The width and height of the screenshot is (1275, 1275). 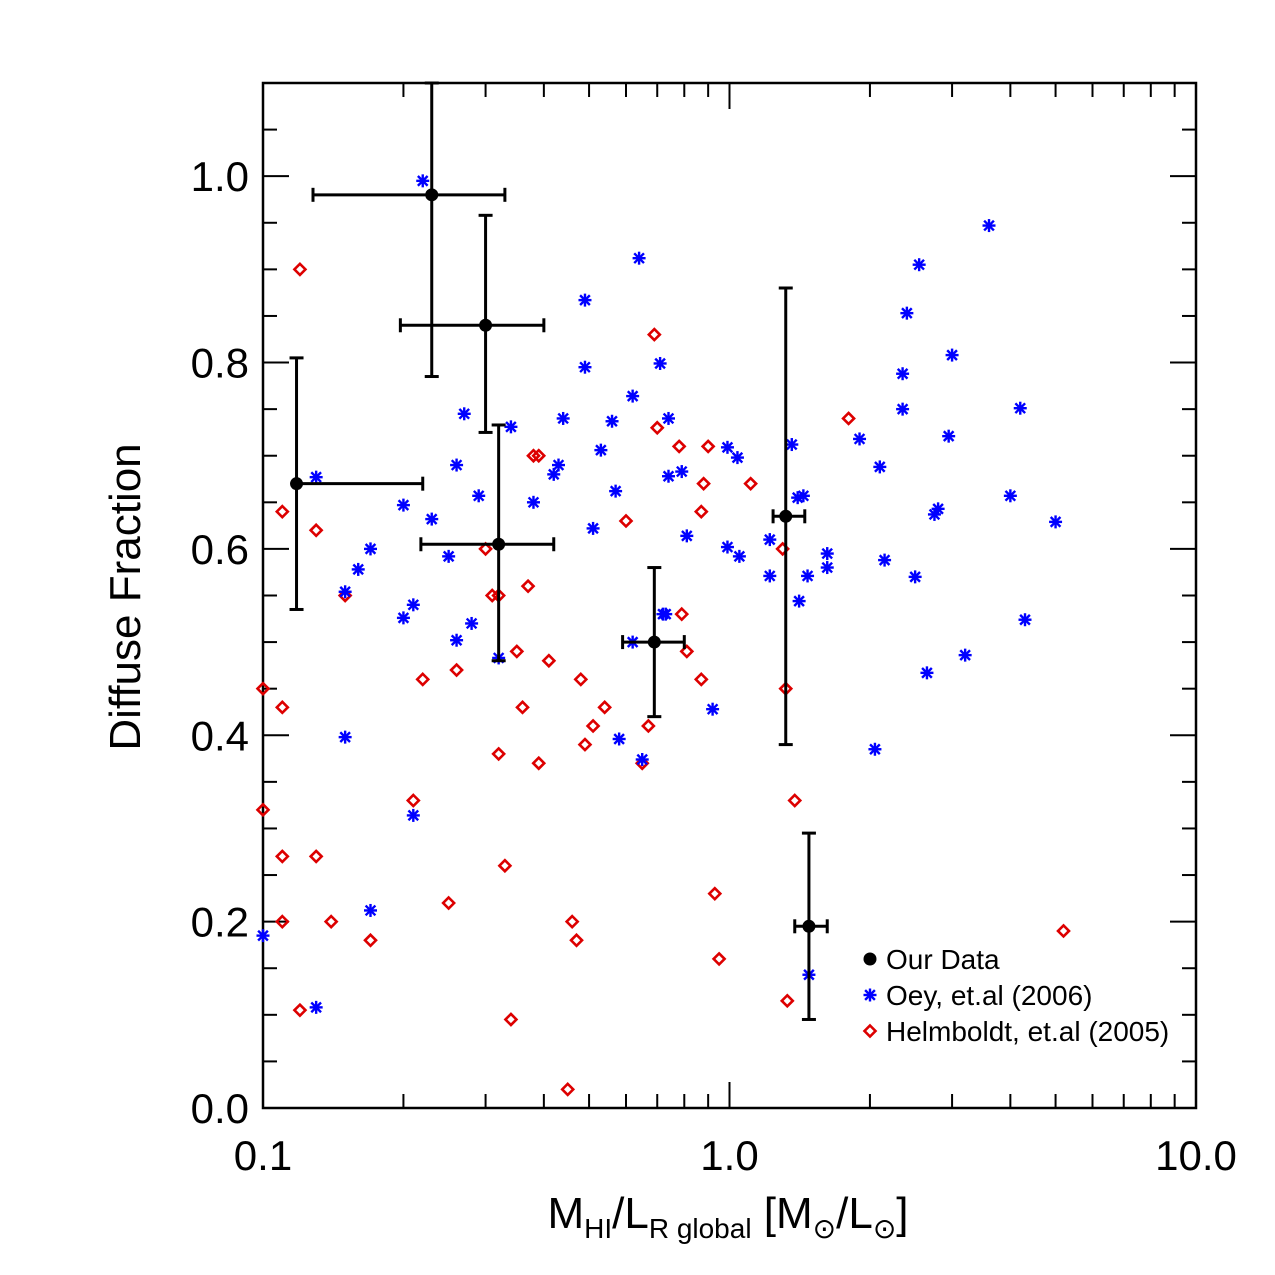 What do you see at coordinates (472, 323) in the screenshot?
I see `error-bar` at bounding box center [472, 323].